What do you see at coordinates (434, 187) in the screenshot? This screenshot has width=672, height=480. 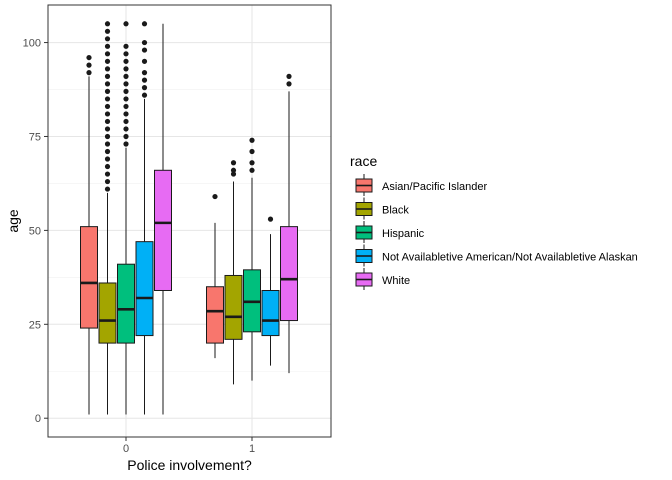 I see `legend-label: Asian/Pacific Islander` at bounding box center [434, 187].